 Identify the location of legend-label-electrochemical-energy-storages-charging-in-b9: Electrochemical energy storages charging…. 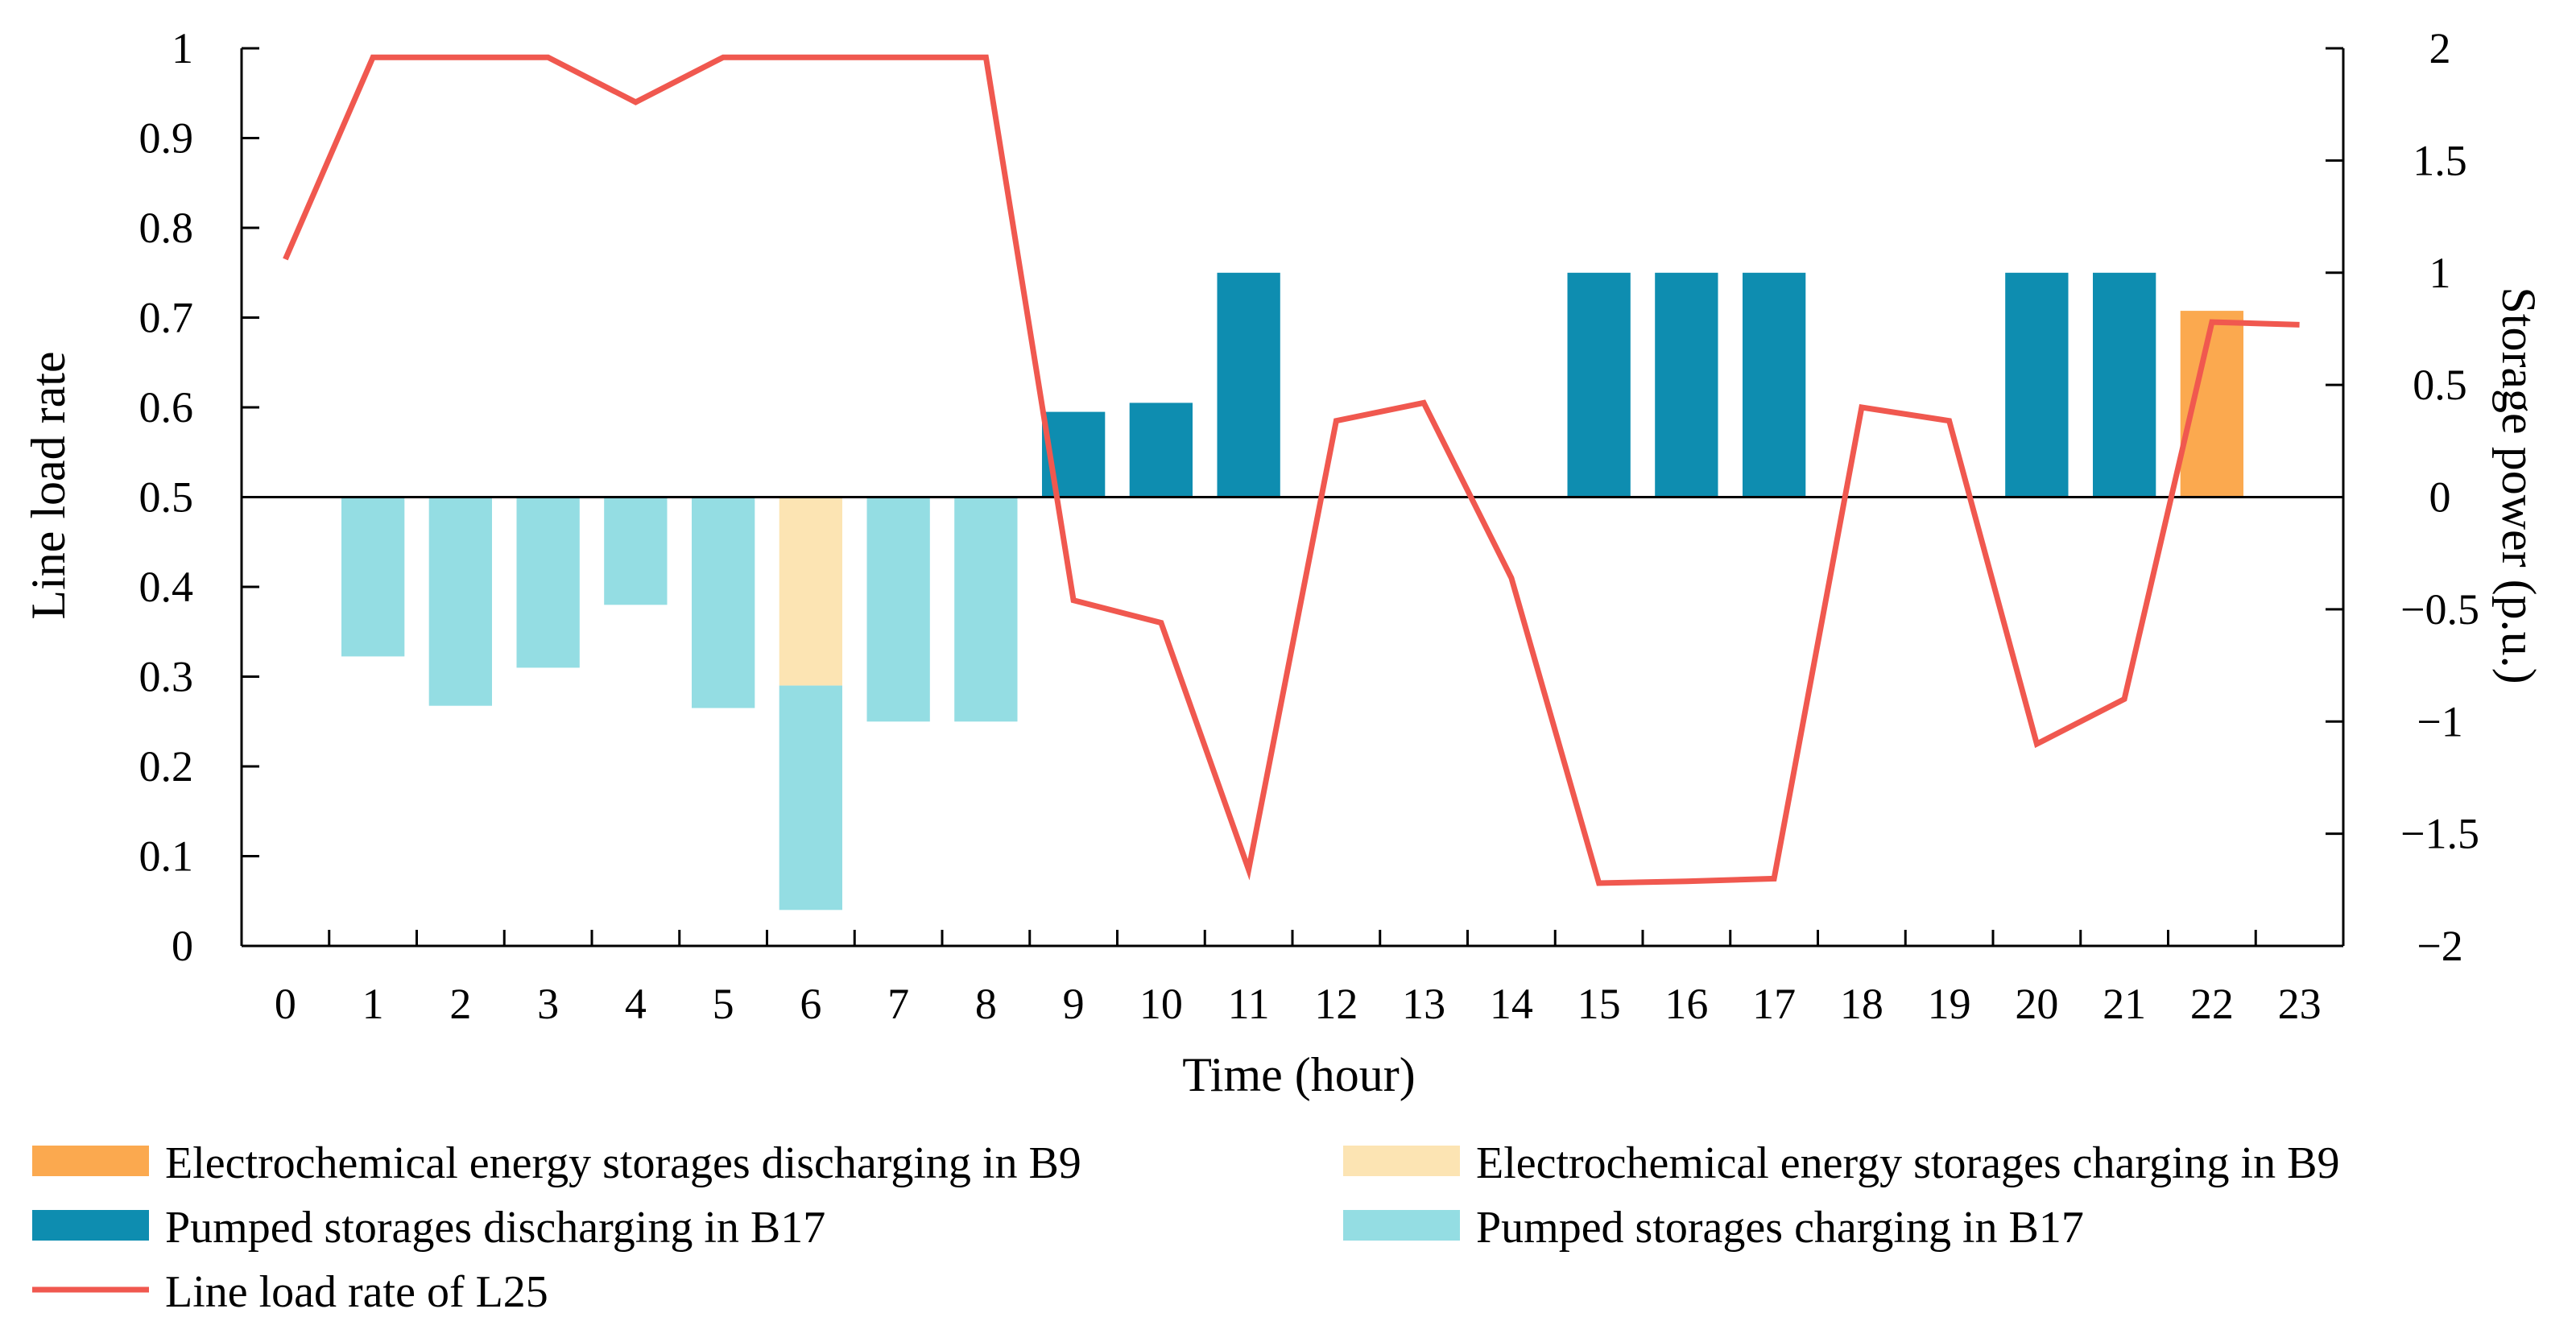
(1907, 1163).